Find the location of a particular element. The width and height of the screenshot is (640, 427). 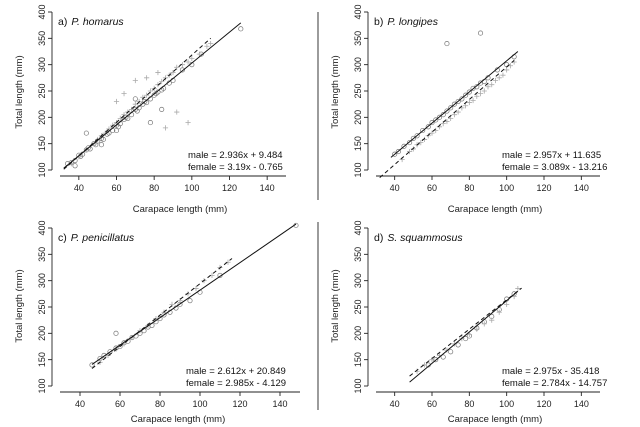

panel-a-ylabel: Total length (mm) is located at coordinates (19, 91).